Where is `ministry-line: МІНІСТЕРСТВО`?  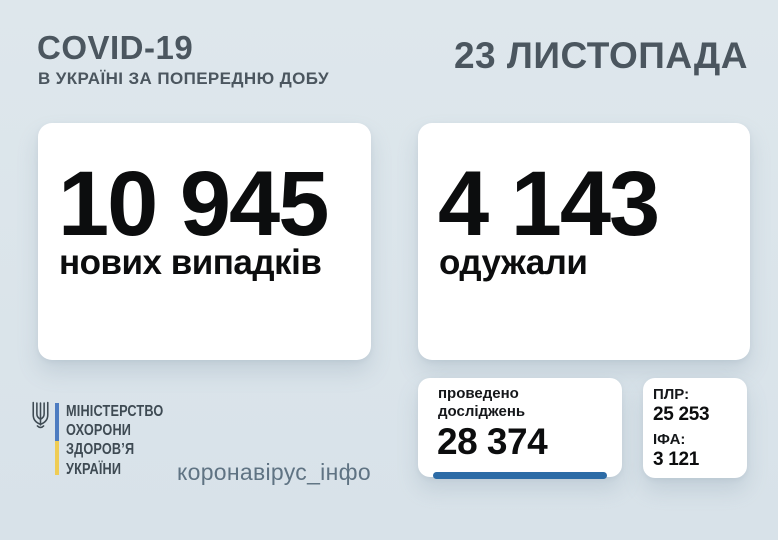 ministry-line: МІНІСТЕРСТВО is located at coordinates (115, 411).